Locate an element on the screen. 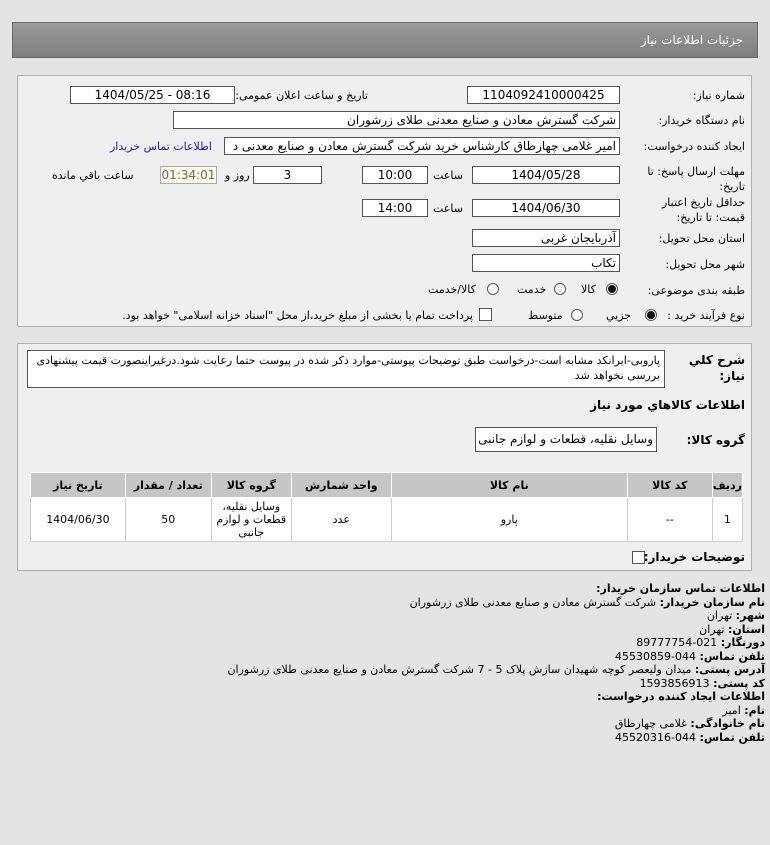 The image size is (770, 845). buyer-notes-label: توضیحات خریدار: is located at coordinates (694, 557).